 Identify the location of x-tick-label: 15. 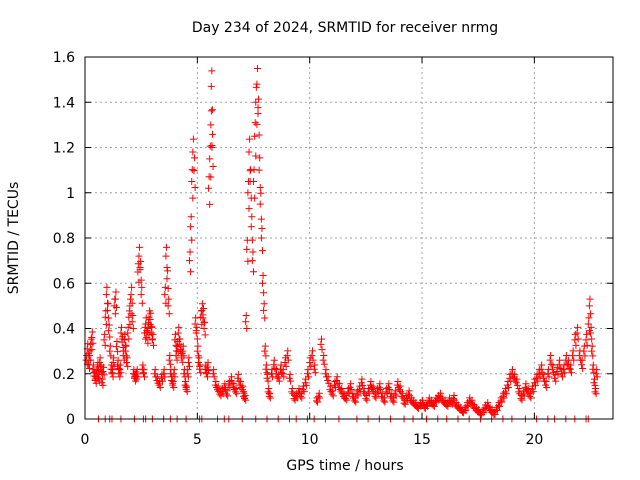
(422, 440).